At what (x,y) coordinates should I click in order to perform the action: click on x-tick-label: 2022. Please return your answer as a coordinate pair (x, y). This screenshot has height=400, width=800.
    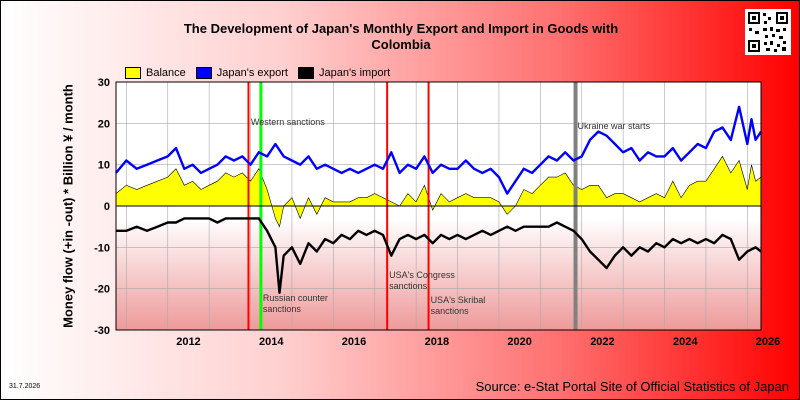
    Looking at the image, I should click on (602, 342).